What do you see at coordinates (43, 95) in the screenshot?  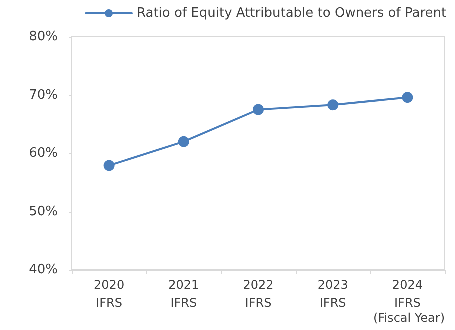 I see `y-tick-label: 70%` at bounding box center [43, 95].